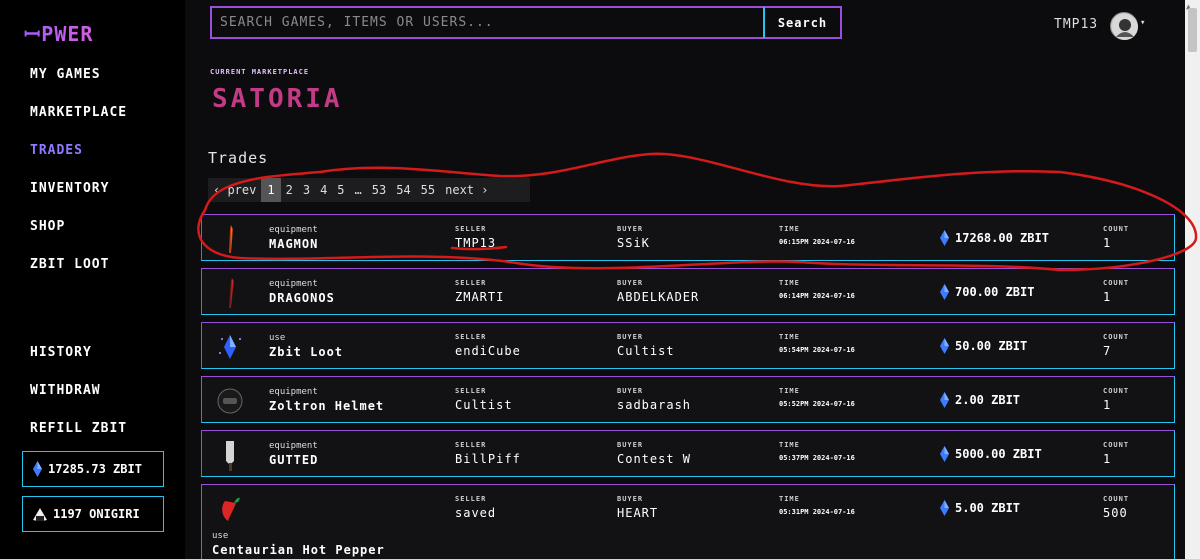 The image size is (1200, 559). What do you see at coordinates (484, 405) in the screenshot?
I see `seller-name: Cultist` at bounding box center [484, 405].